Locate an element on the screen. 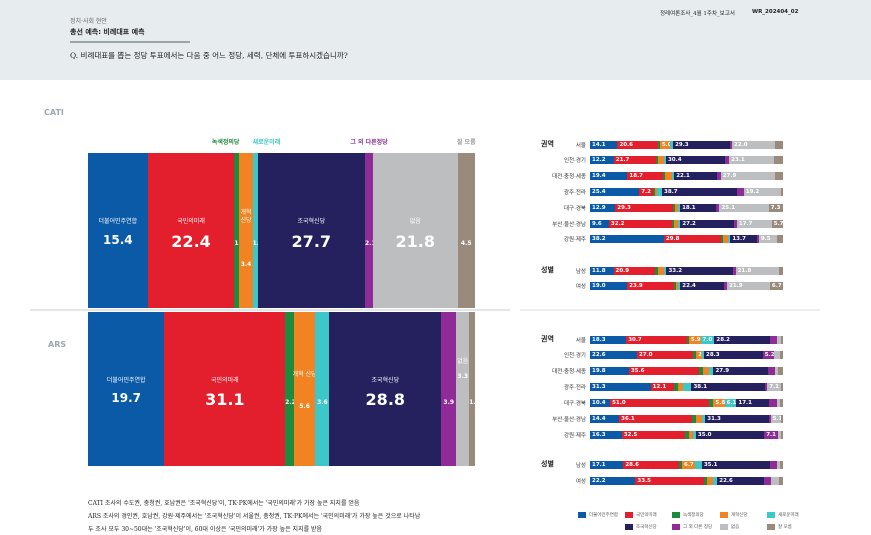 The image size is (871, 535). bar-segment: 25.4 is located at coordinates (615, 192).